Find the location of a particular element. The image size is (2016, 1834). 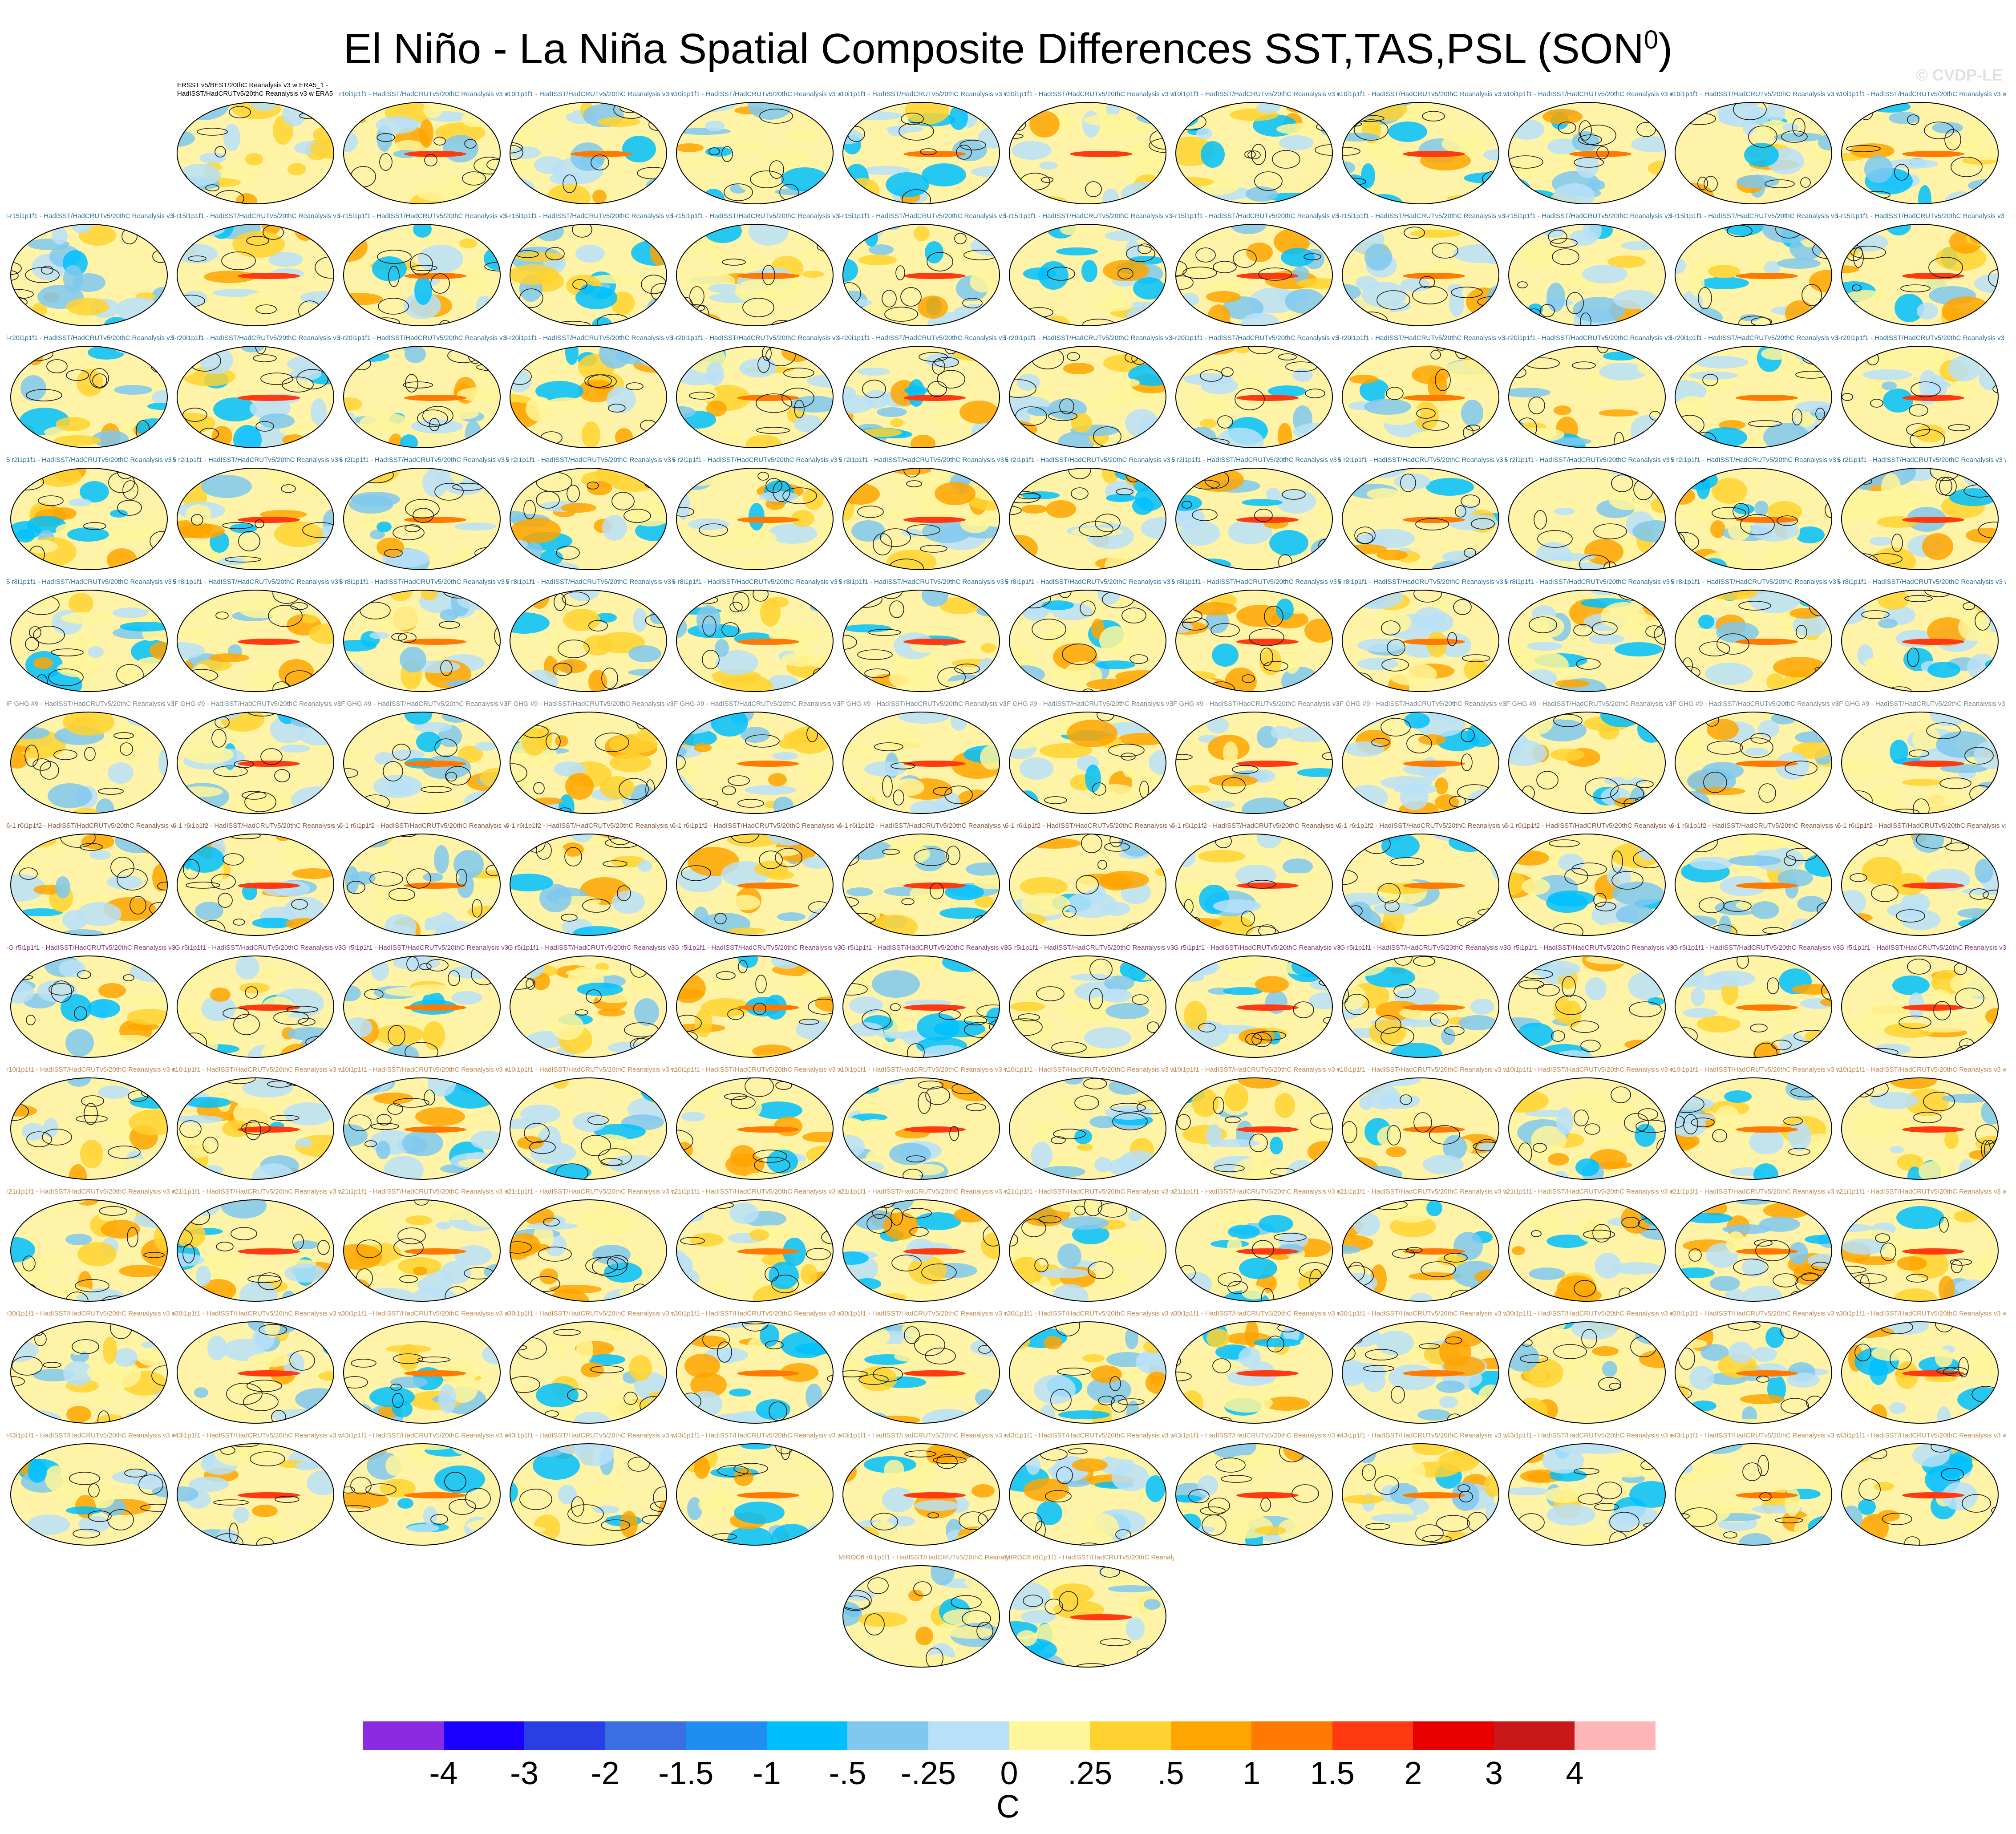

colorbar is located at coordinates (1009, 1735).